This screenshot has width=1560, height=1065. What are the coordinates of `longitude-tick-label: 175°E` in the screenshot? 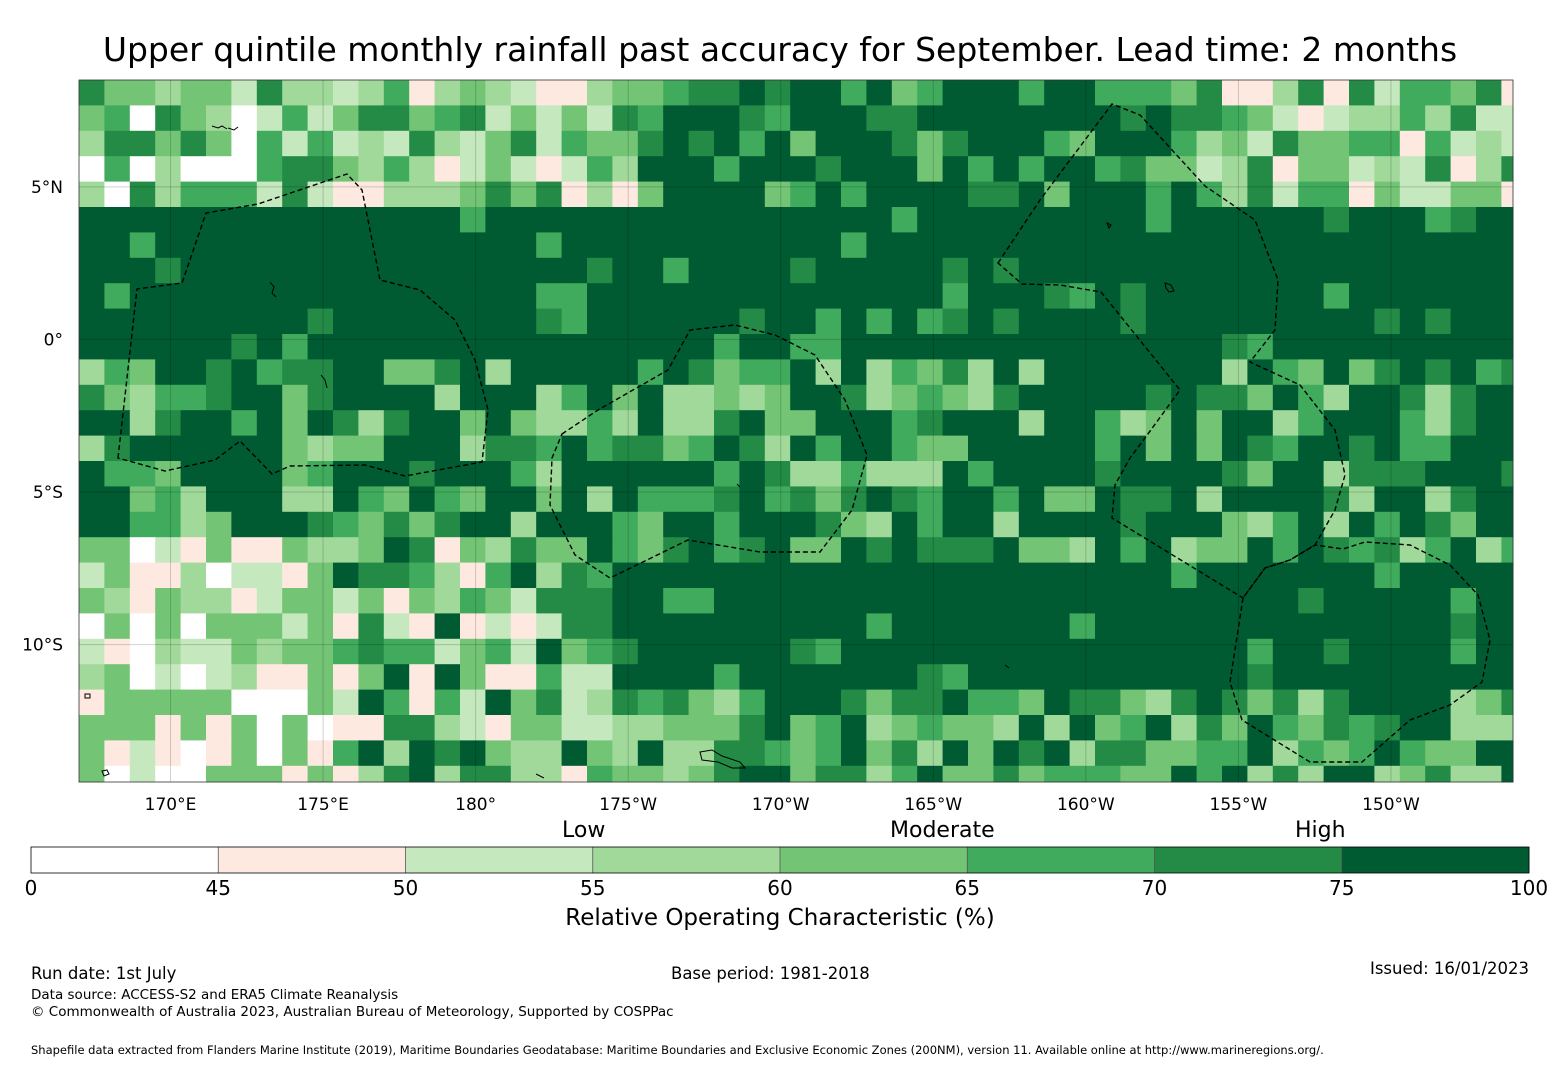 It's located at (323, 805).